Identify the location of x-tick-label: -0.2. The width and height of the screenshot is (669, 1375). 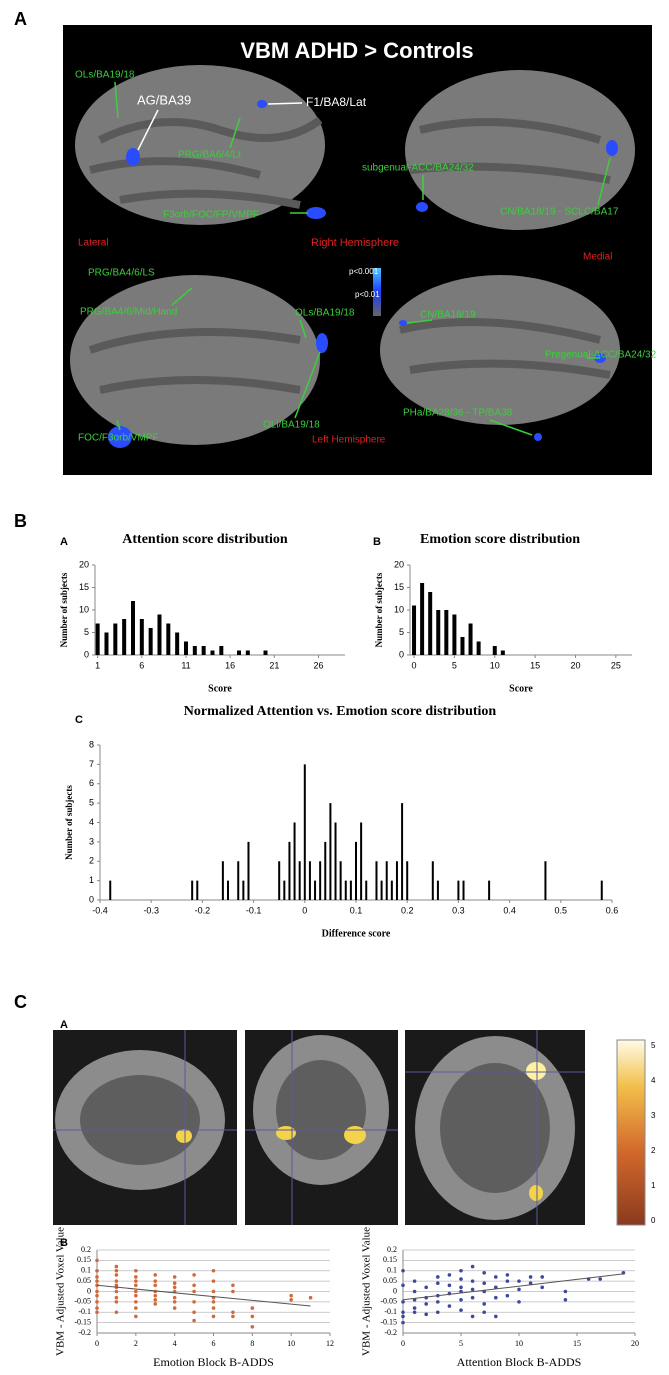
(203, 910).